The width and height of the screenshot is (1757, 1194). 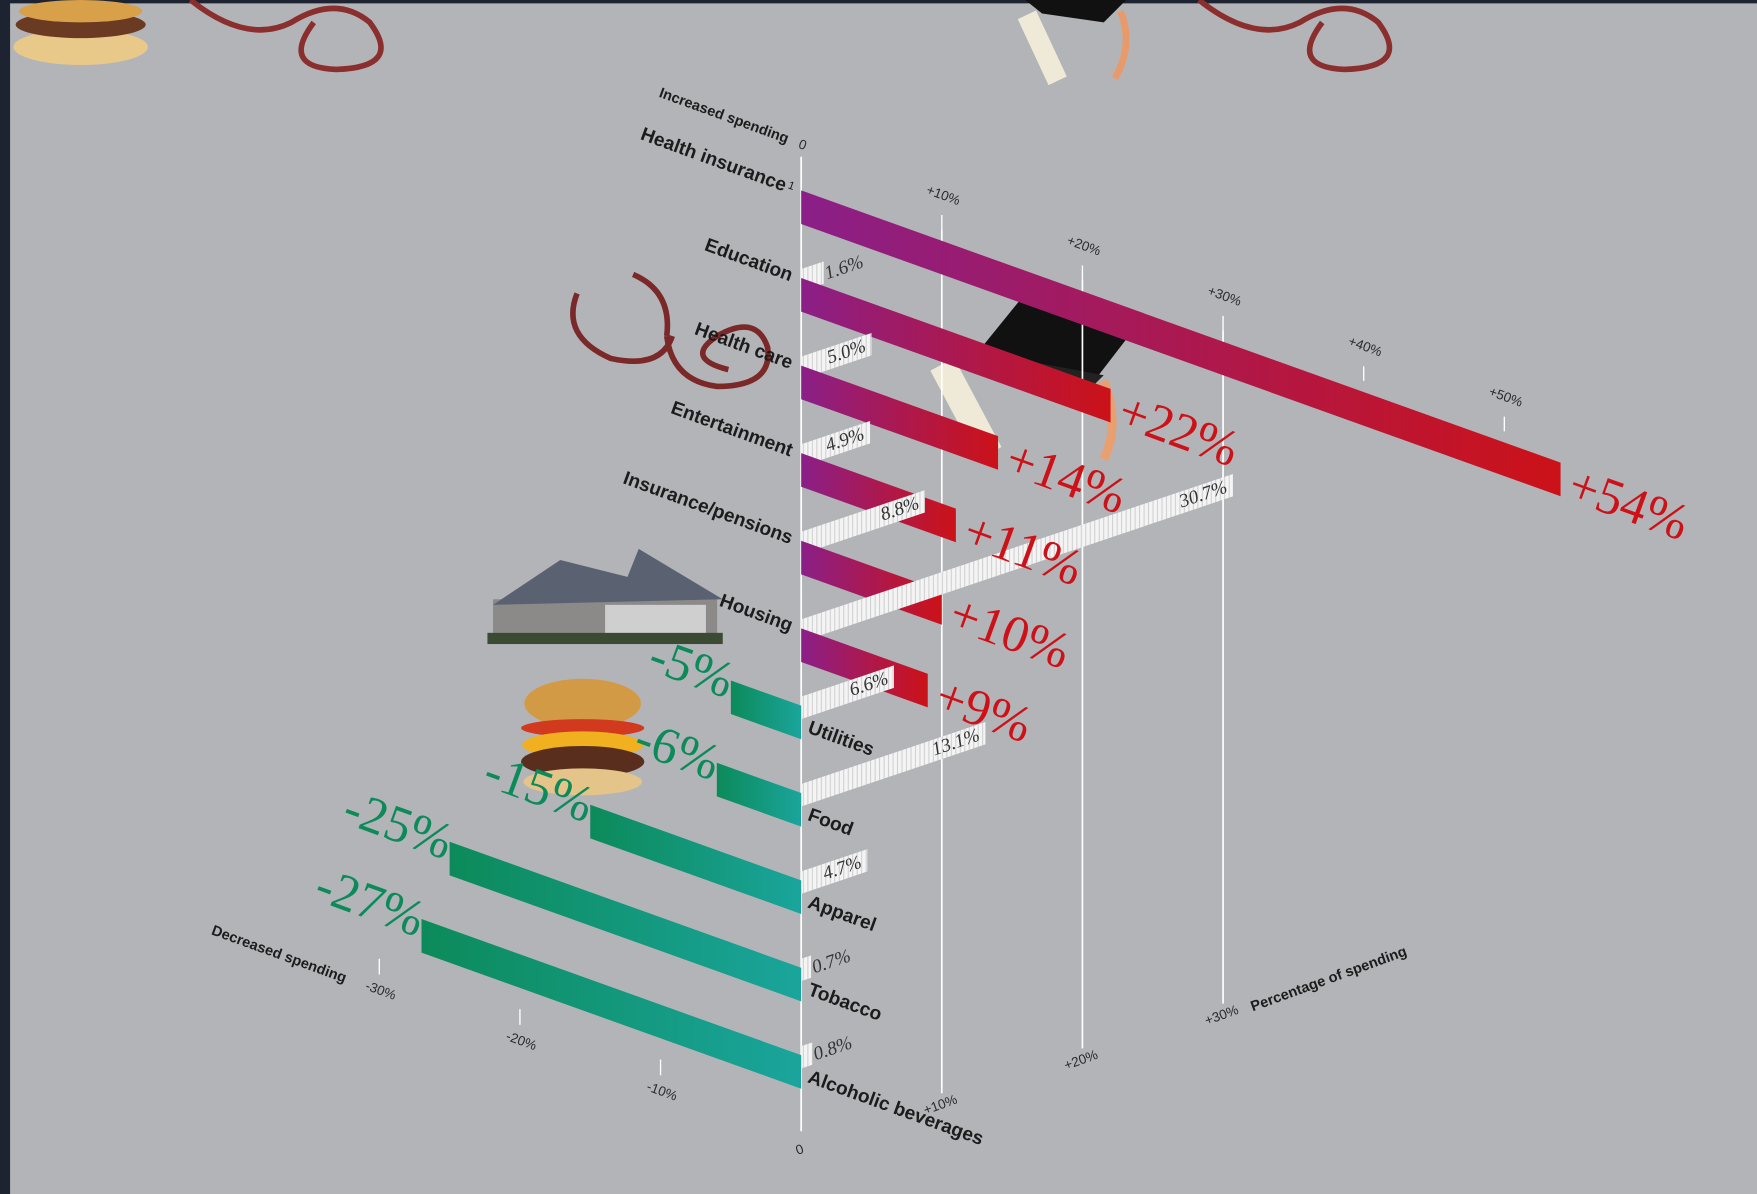 What do you see at coordinates (80, 32) in the screenshot?
I see `decoration-burger-top` at bounding box center [80, 32].